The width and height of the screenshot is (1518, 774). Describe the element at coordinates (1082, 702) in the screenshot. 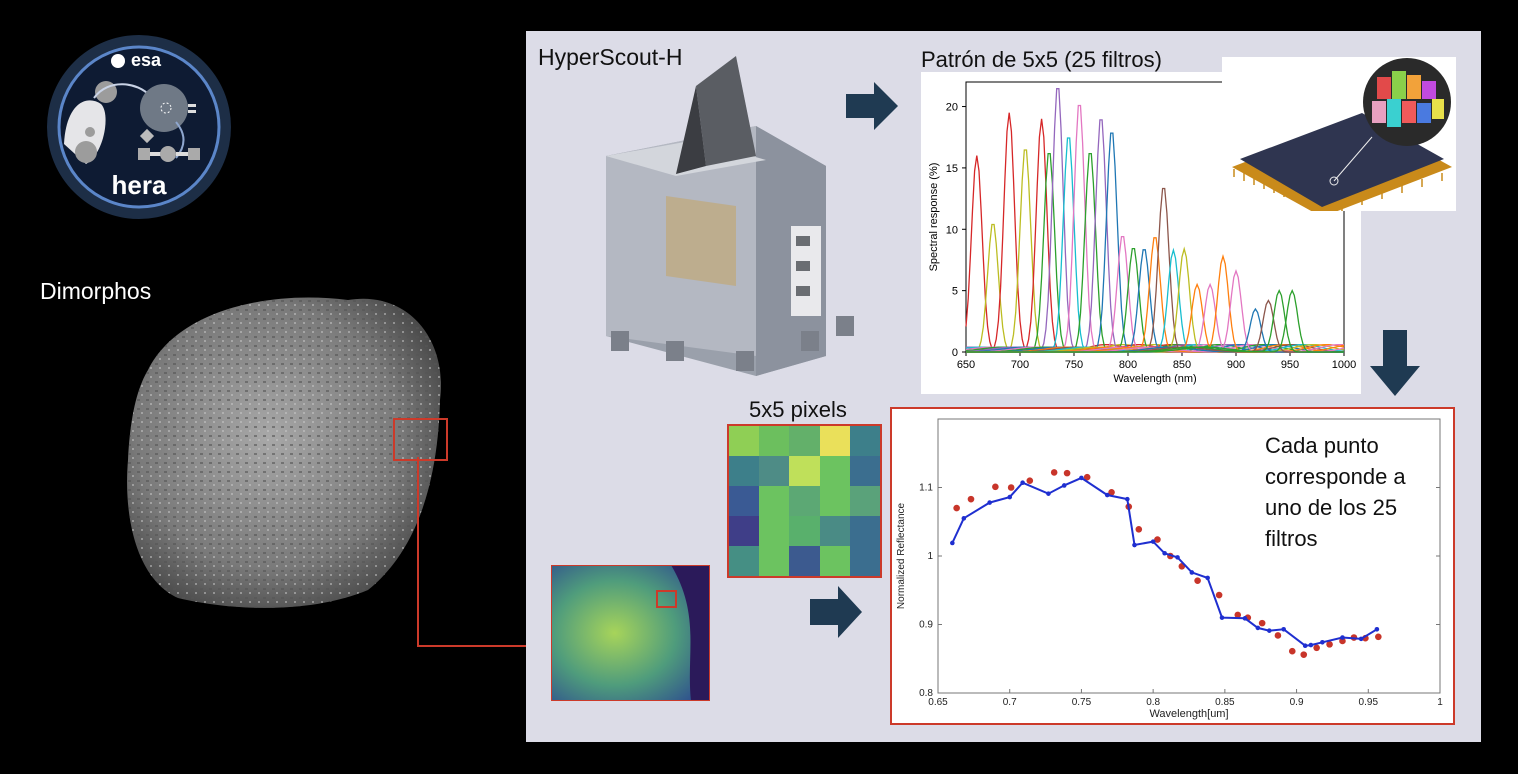

I see `x-tick-label: 0.75` at that location.